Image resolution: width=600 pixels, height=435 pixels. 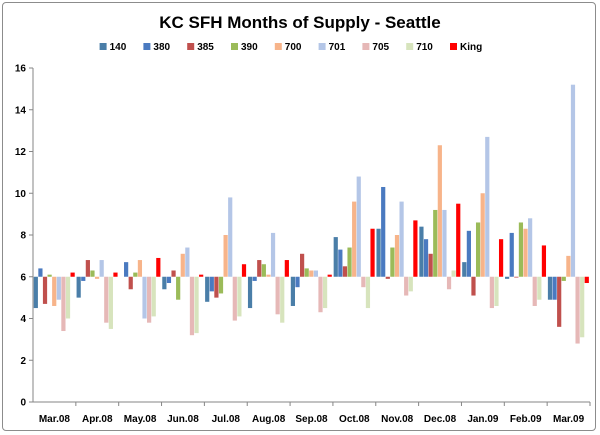 What do you see at coordinates (471, 47) in the screenshot?
I see `legend-label: King` at bounding box center [471, 47].